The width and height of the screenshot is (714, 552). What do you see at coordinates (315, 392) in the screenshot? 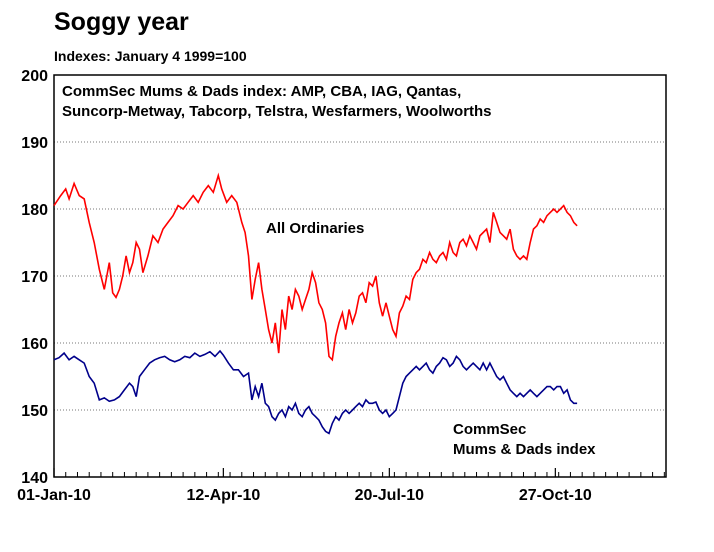
I see `series-line-mums-dads` at bounding box center [315, 392].